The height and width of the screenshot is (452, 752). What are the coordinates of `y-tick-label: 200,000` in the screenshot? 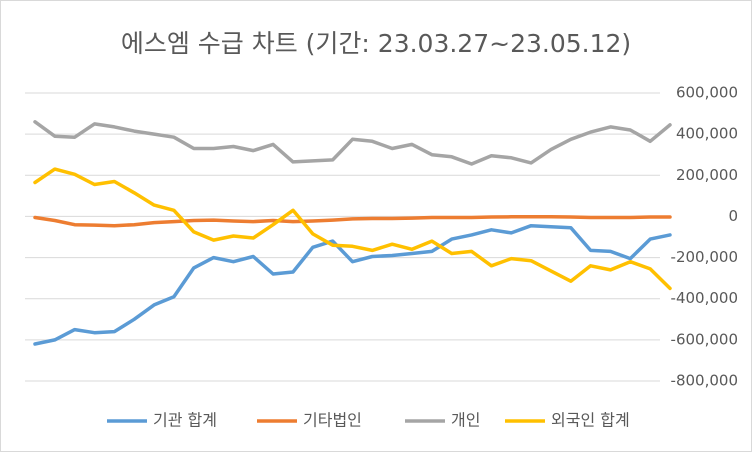 It's located at (707, 175).